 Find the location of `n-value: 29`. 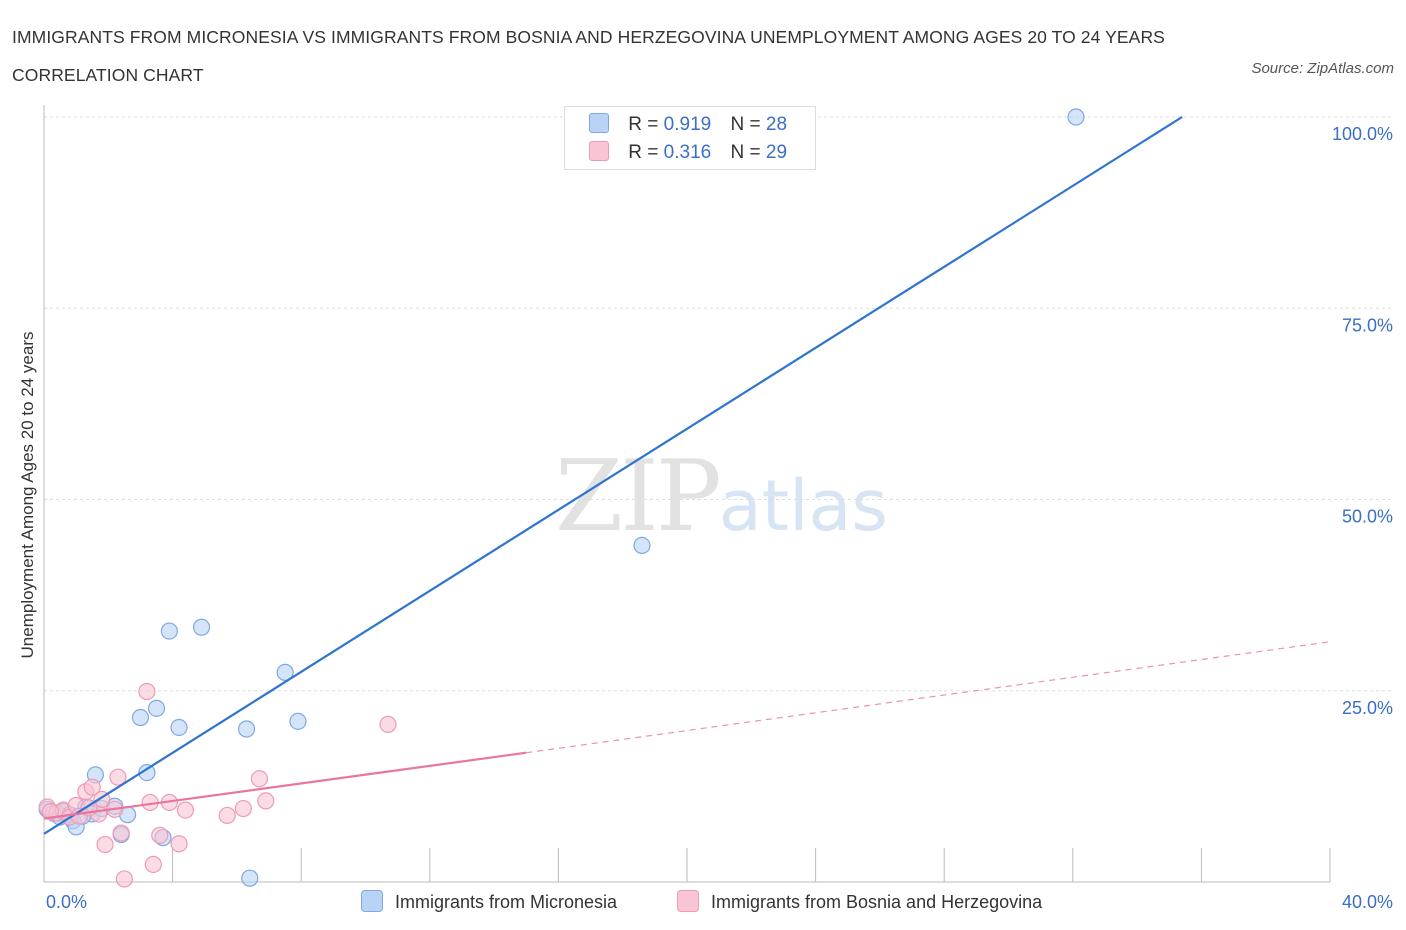

n-value: 29 is located at coordinates (776, 152).